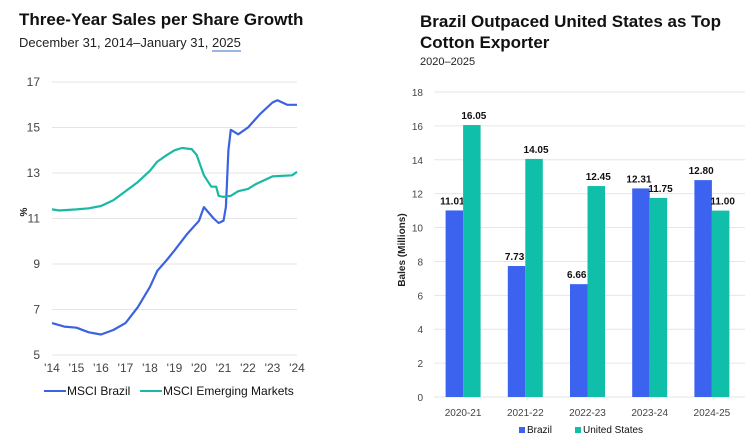 The image size is (750, 446). Describe the element at coordinates (36, 264) in the screenshot. I see `y-tick-label: 9` at that location.